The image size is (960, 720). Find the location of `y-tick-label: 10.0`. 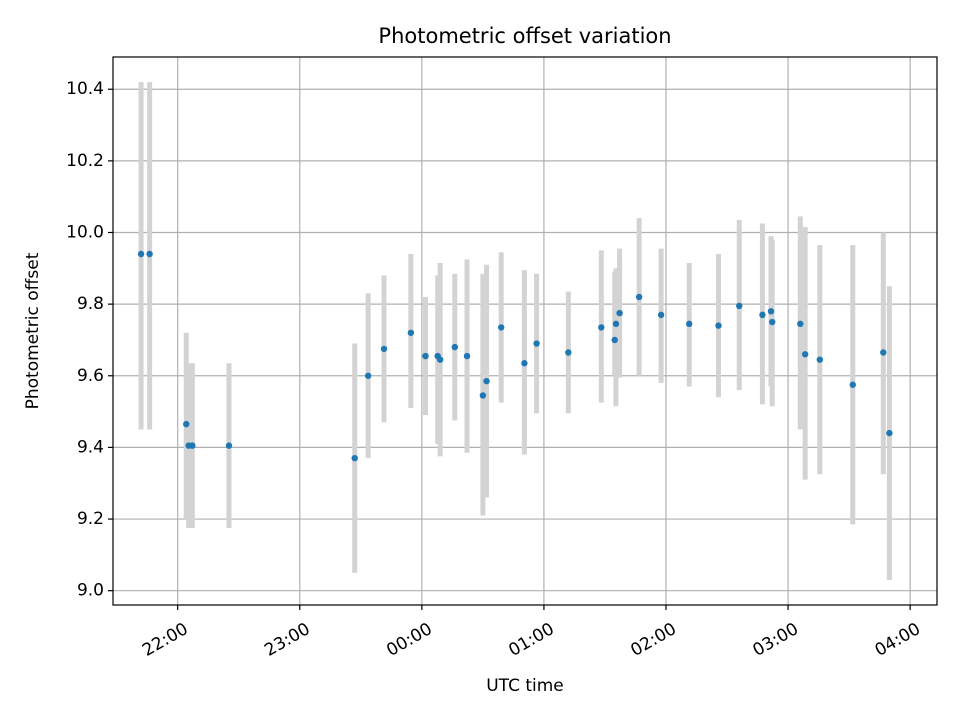

y-tick-label: 10.0 is located at coordinates (85, 233).